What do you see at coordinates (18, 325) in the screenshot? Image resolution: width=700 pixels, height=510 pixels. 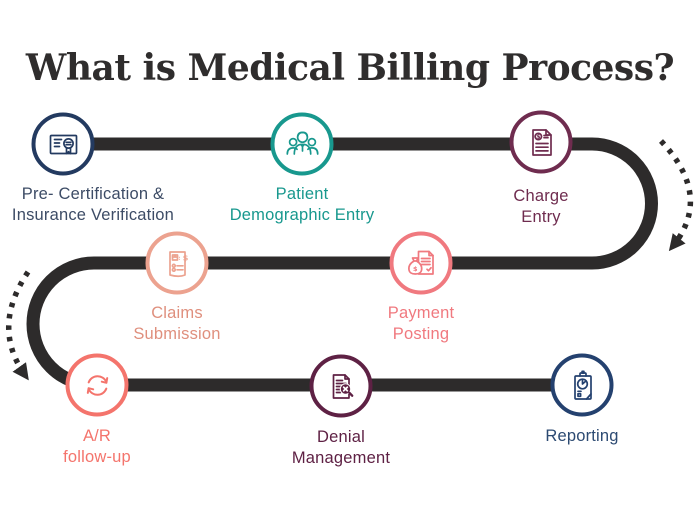 I see `left-turn-dashed-arrow-icon` at bounding box center [18, 325].